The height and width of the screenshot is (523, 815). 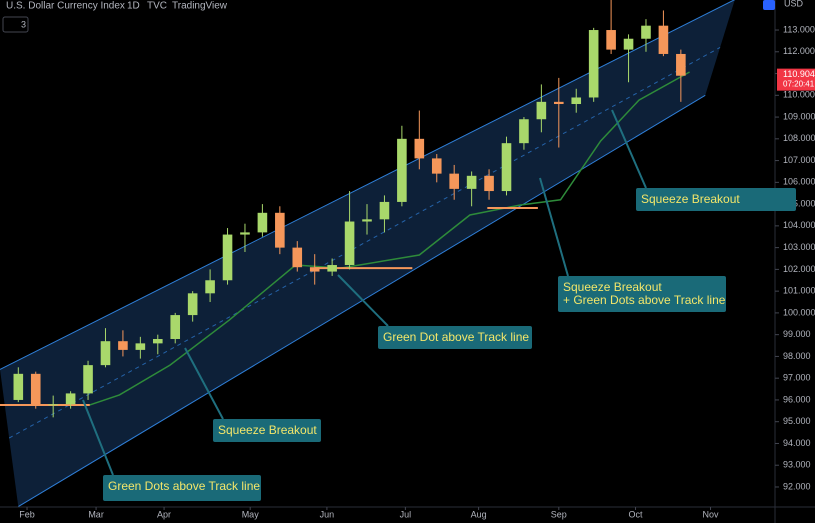 I want to click on symbol: U.S. Dollar Currency Index, so click(x=65, y=6).